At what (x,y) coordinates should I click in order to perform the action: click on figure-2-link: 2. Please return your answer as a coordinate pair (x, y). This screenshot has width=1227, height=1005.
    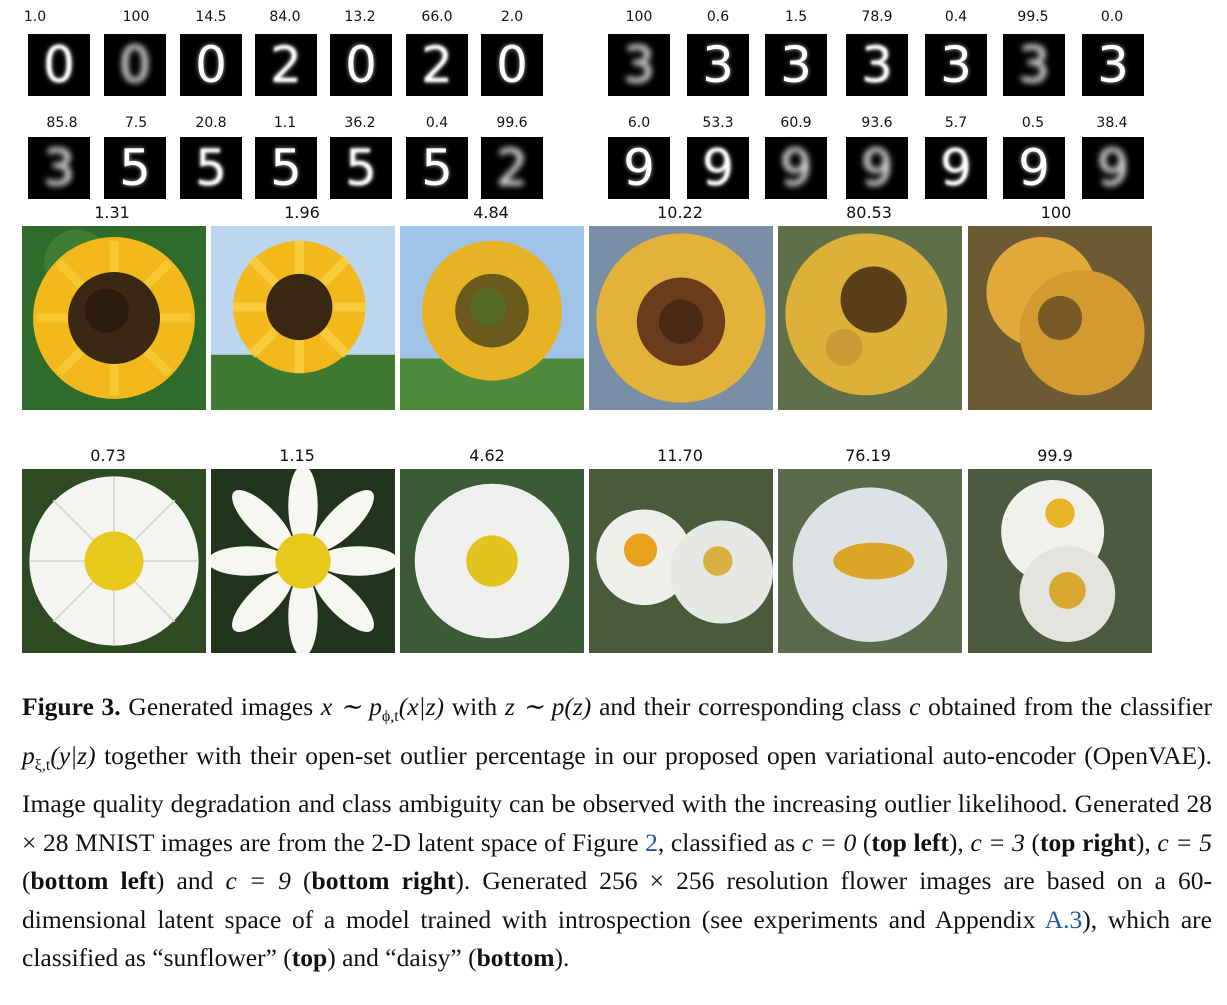
    Looking at the image, I should click on (651, 842).